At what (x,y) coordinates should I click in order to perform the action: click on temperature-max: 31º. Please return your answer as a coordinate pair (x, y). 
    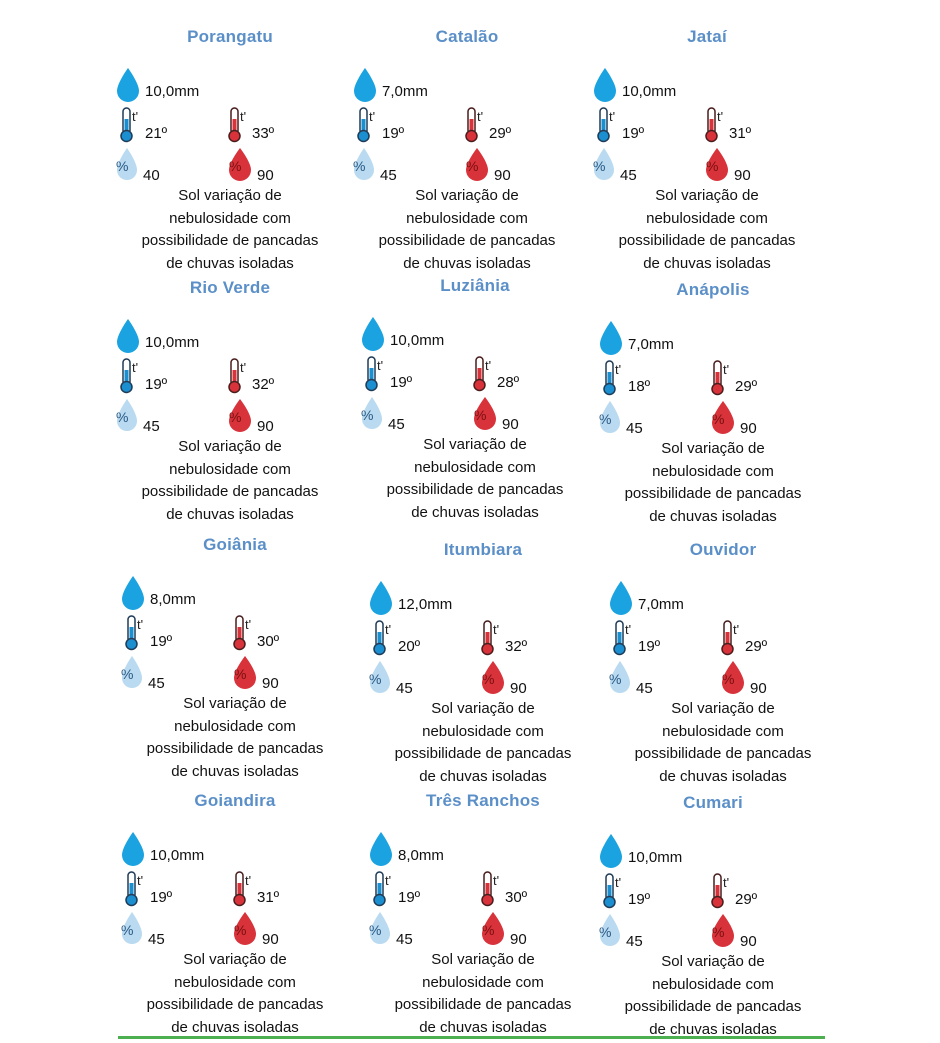
    Looking at the image, I should click on (740, 133).